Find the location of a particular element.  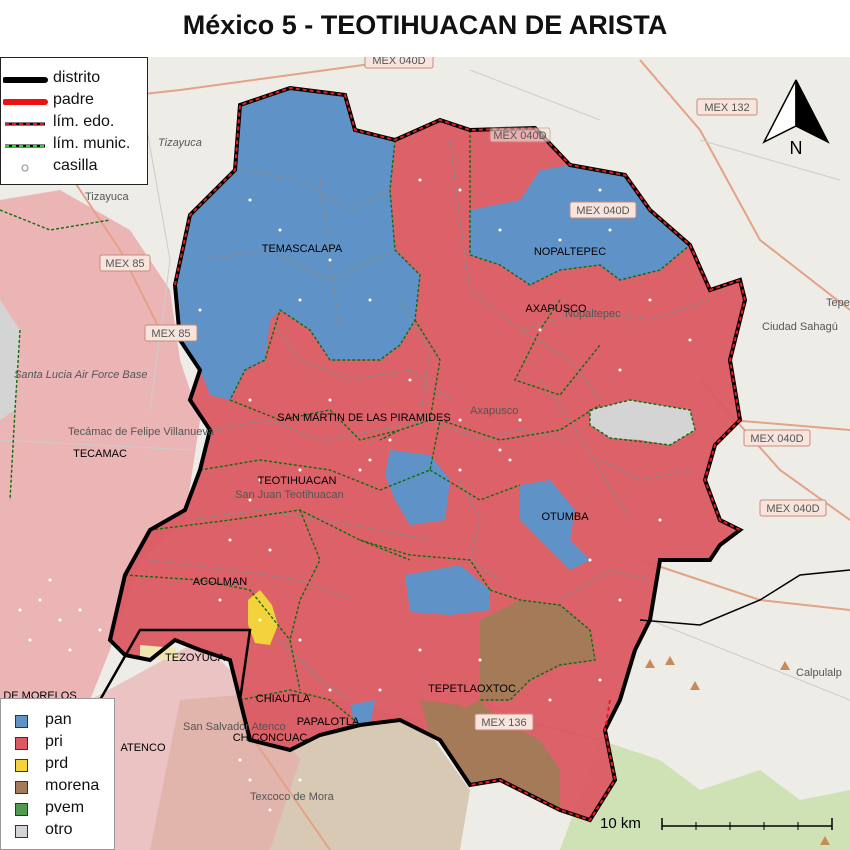

legend-lim-edo: lím. edo. is located at coordinates (75, 123).